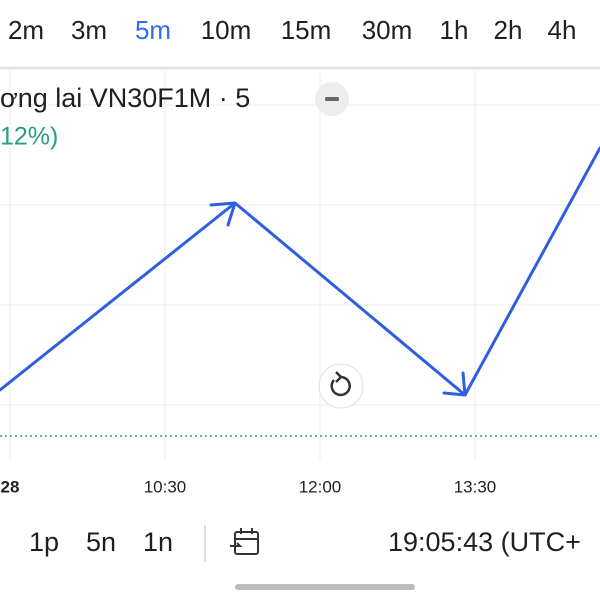  Describe the element at coordinates (387, 30) in the screenshot. I see `timeframe-tab: 30m` at that location.